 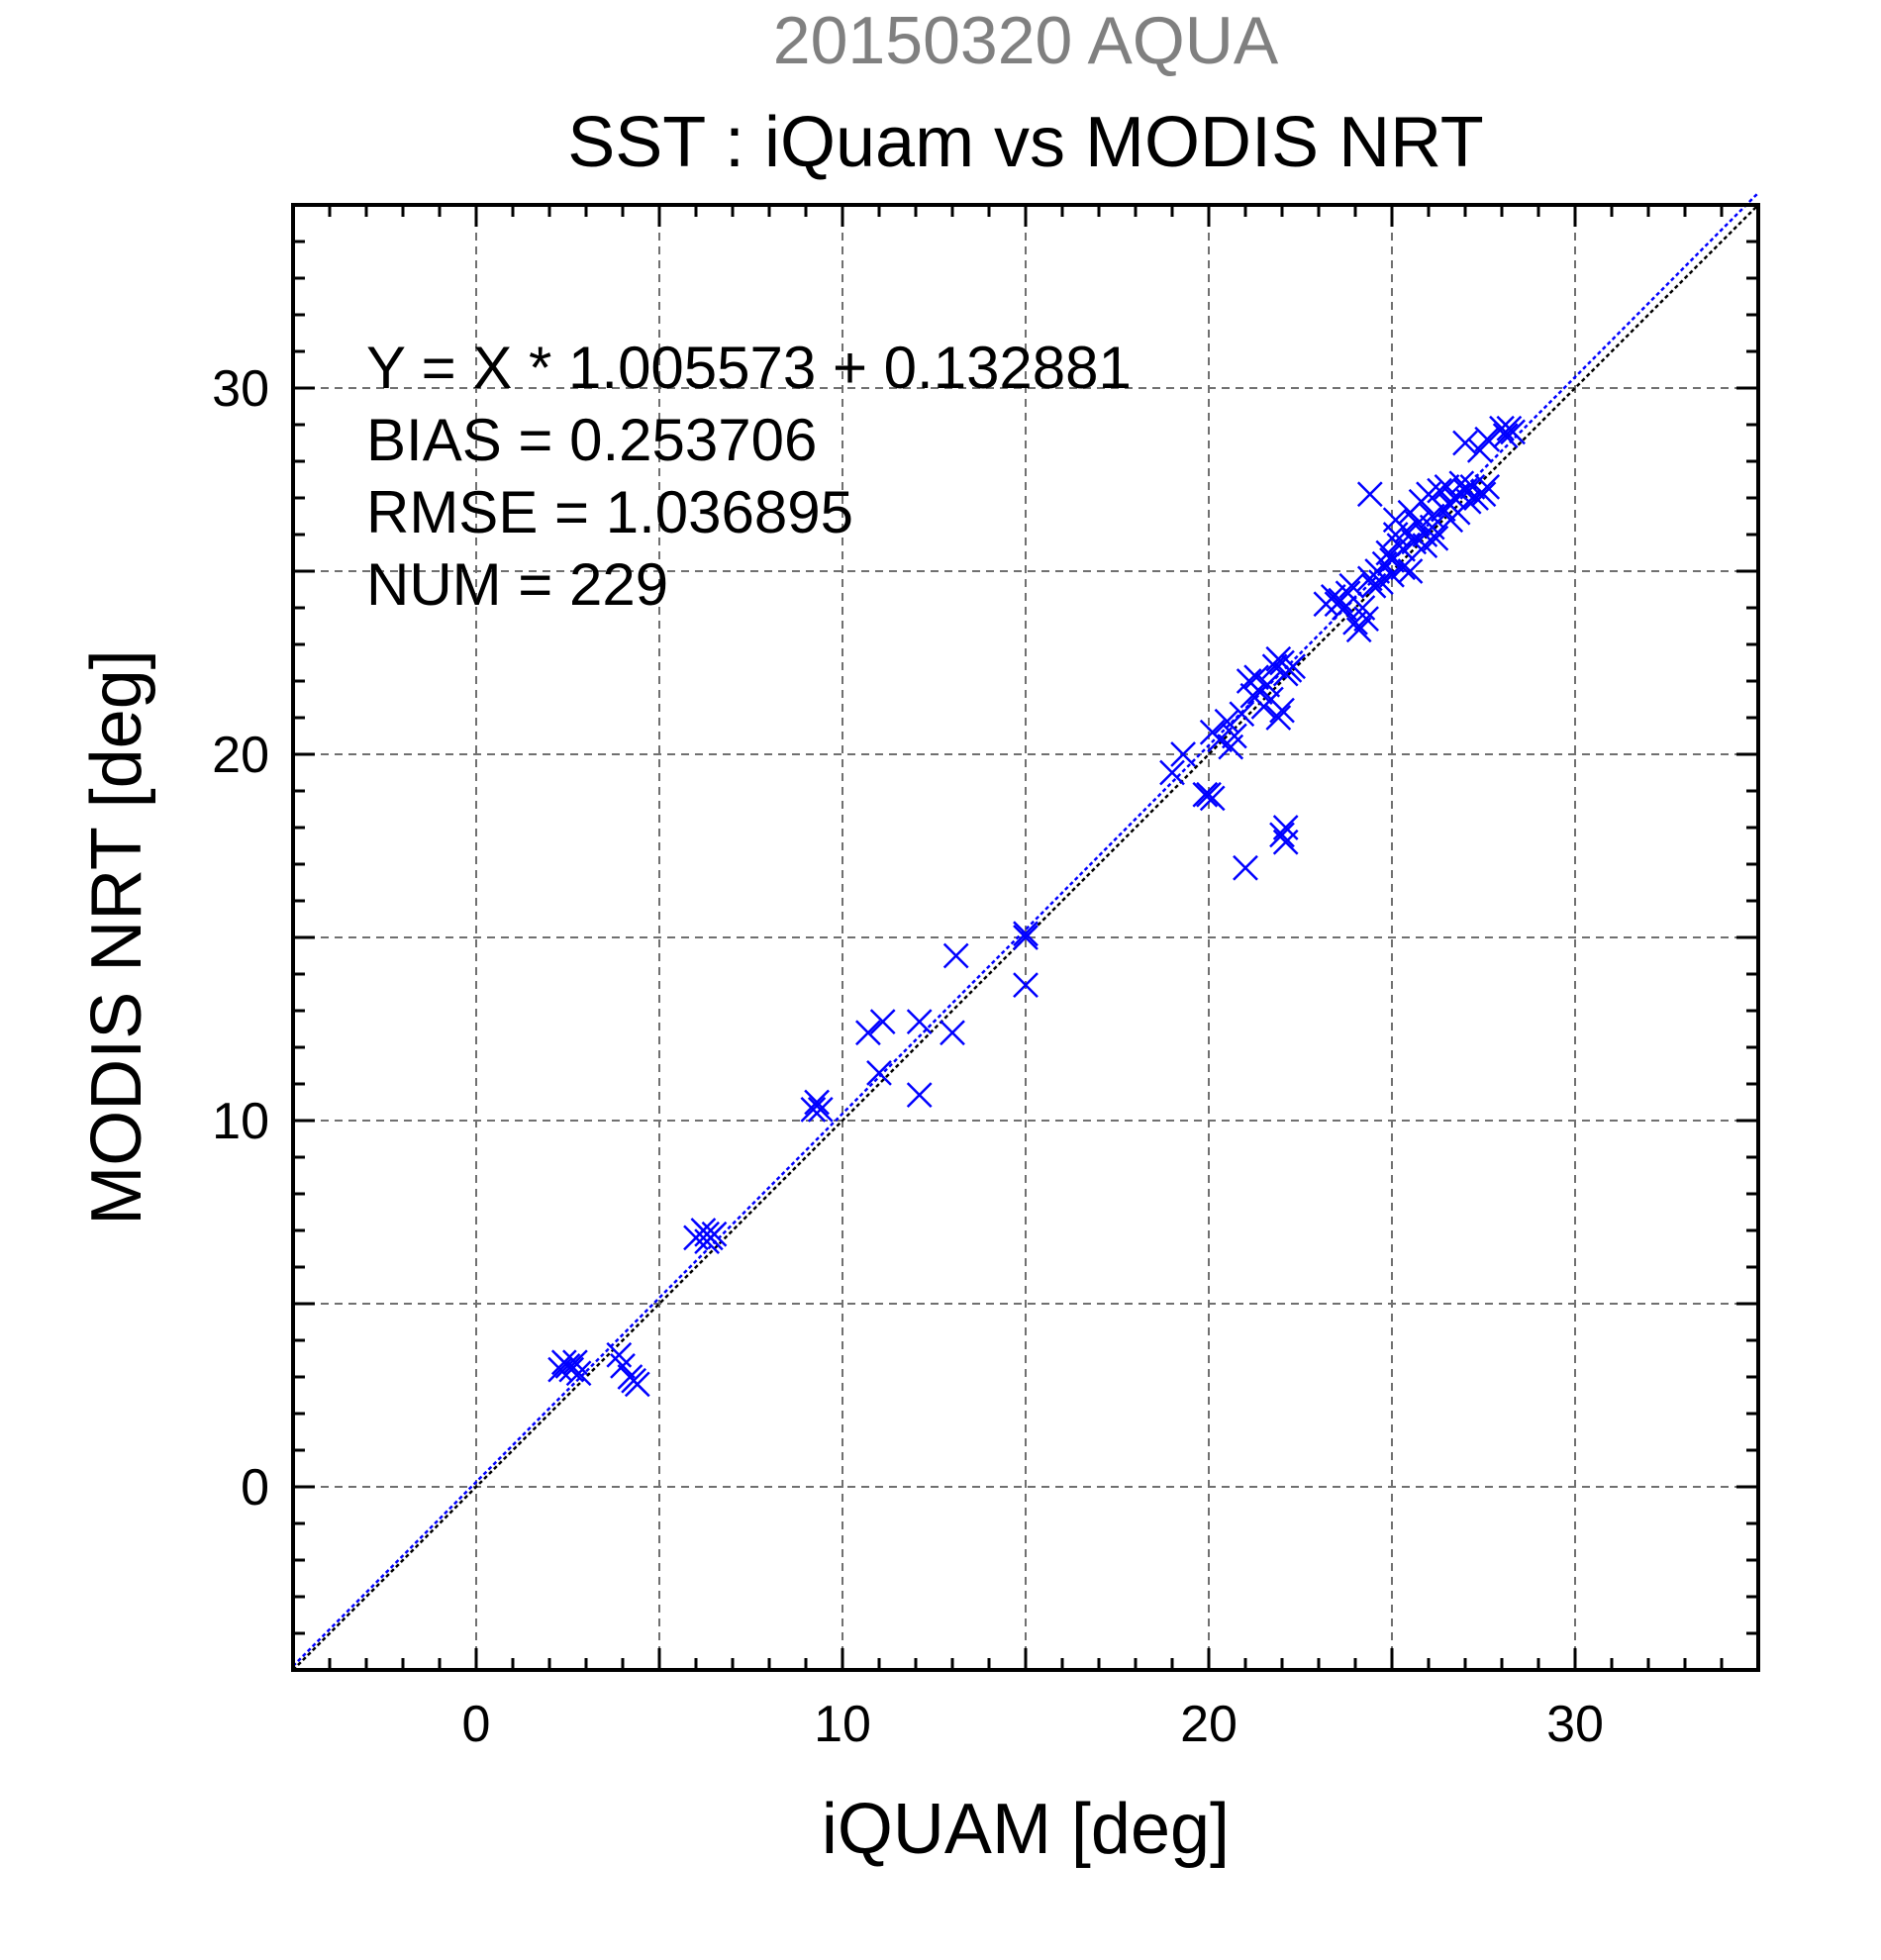 What do you see at coordinates (749, 368) in the screenshot?
I see `stats-fit-equation: Y = X * 1.005573 + 0.132881` at bounding box center [749, 368].